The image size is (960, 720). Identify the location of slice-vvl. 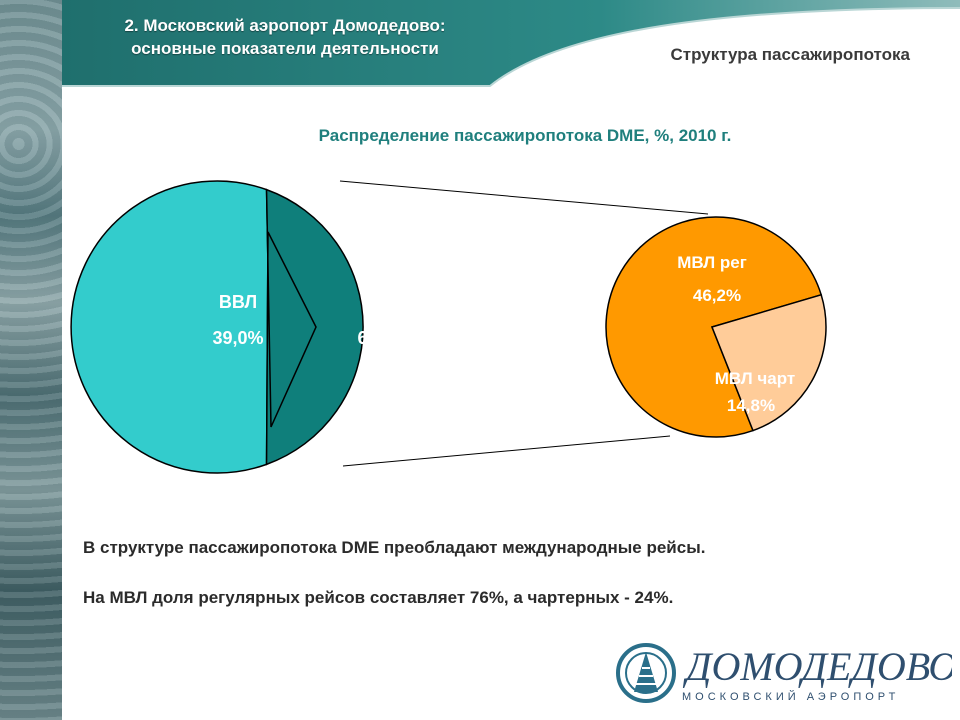
(314, 327).